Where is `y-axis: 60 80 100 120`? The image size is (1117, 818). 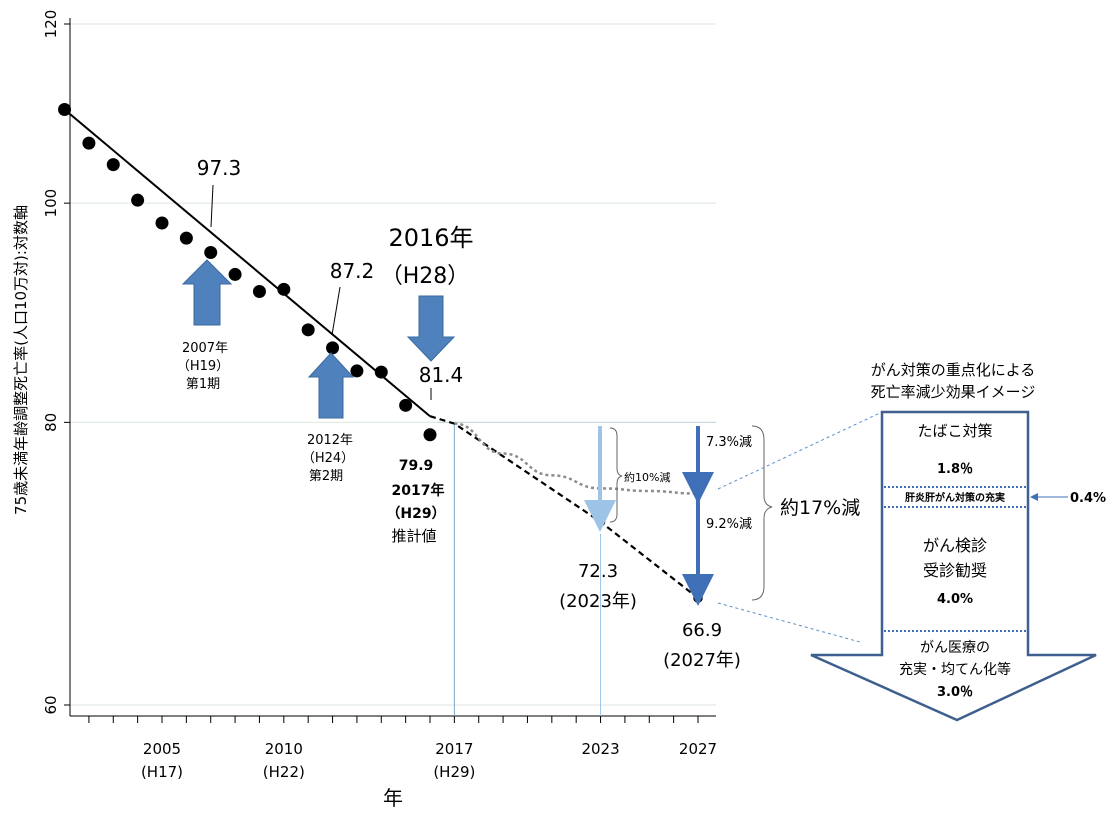 y-axis: 60 80 100 120 is located at coordinates (56, 363).